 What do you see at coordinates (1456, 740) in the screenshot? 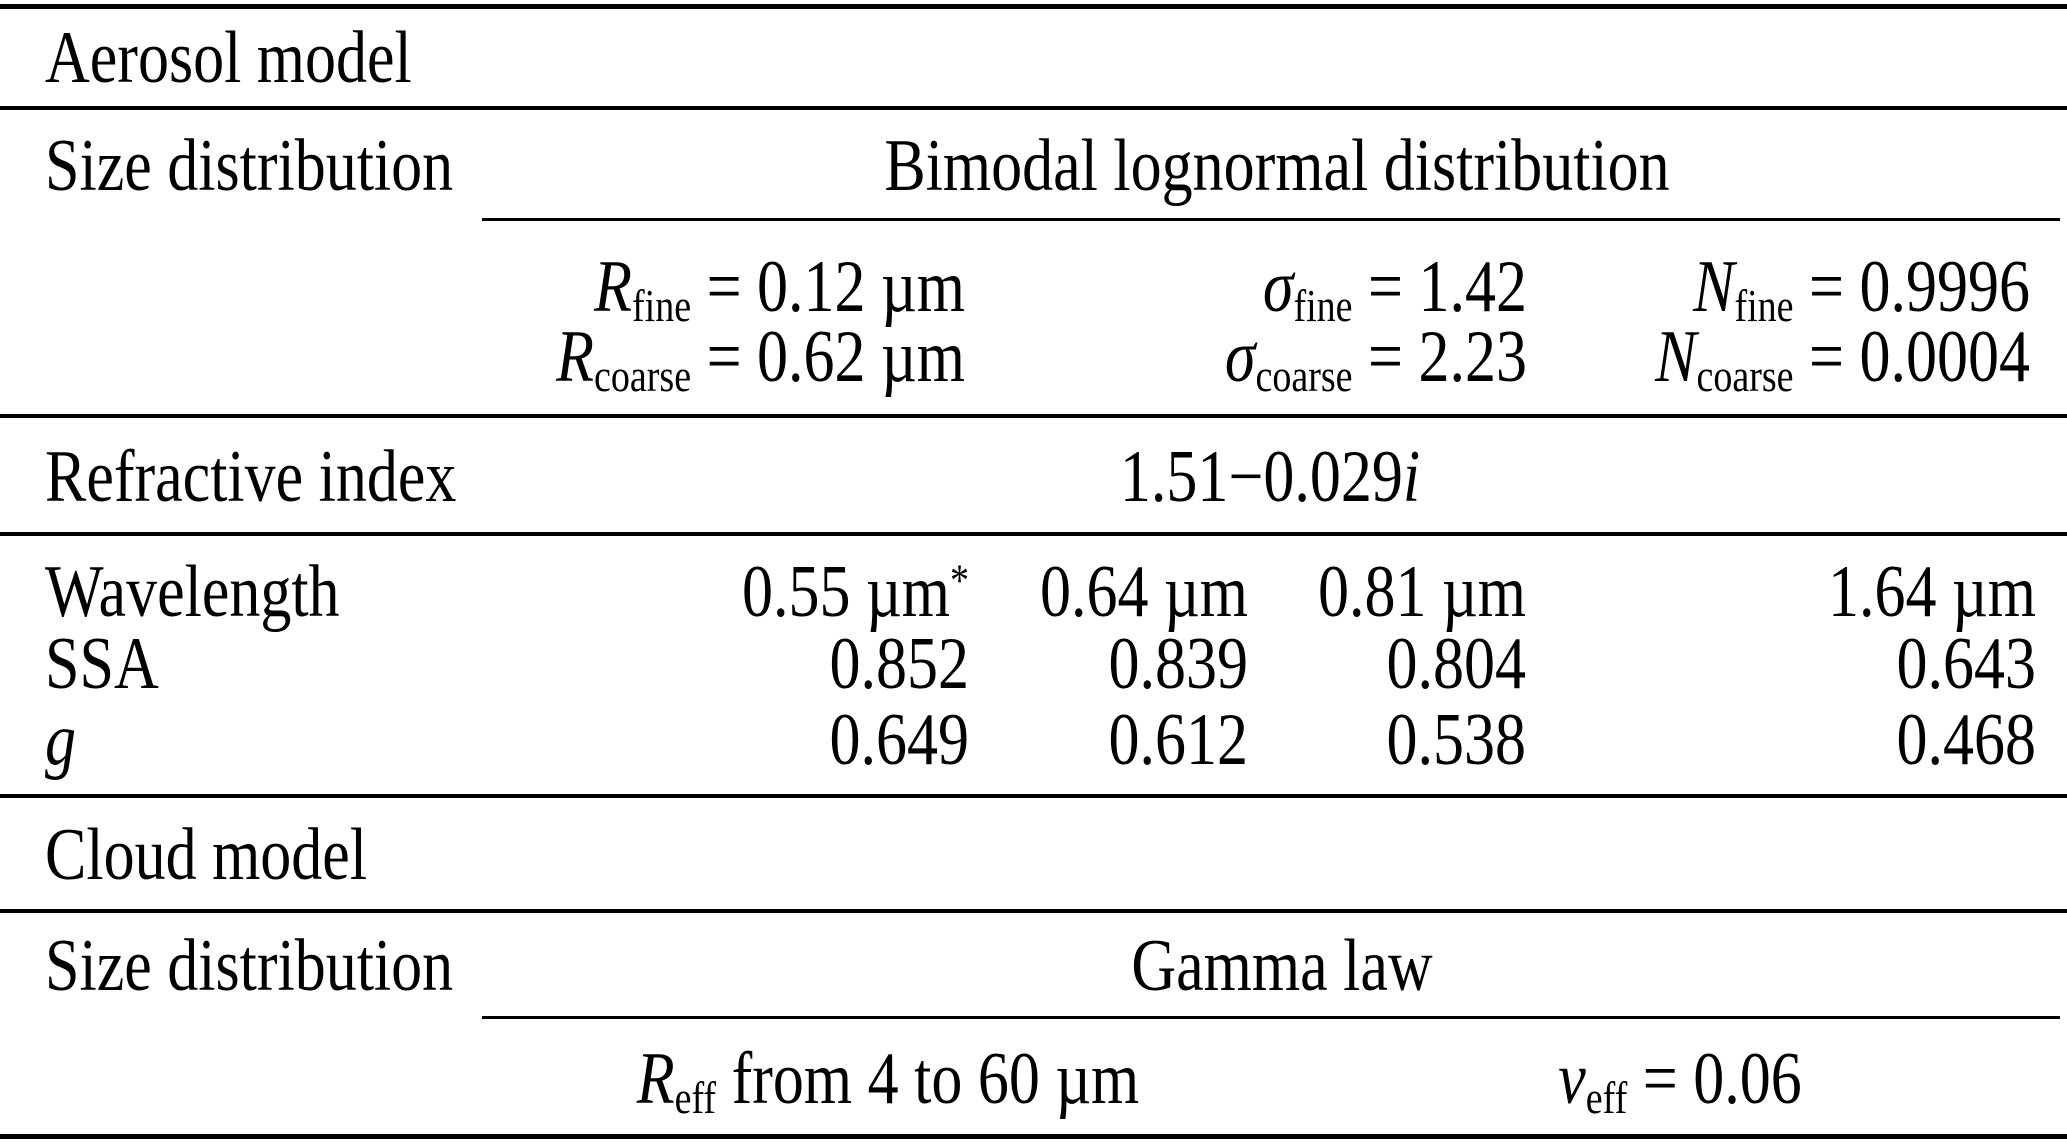
I see `g-value-3: 0.538` at bounding box center [1456, 740].